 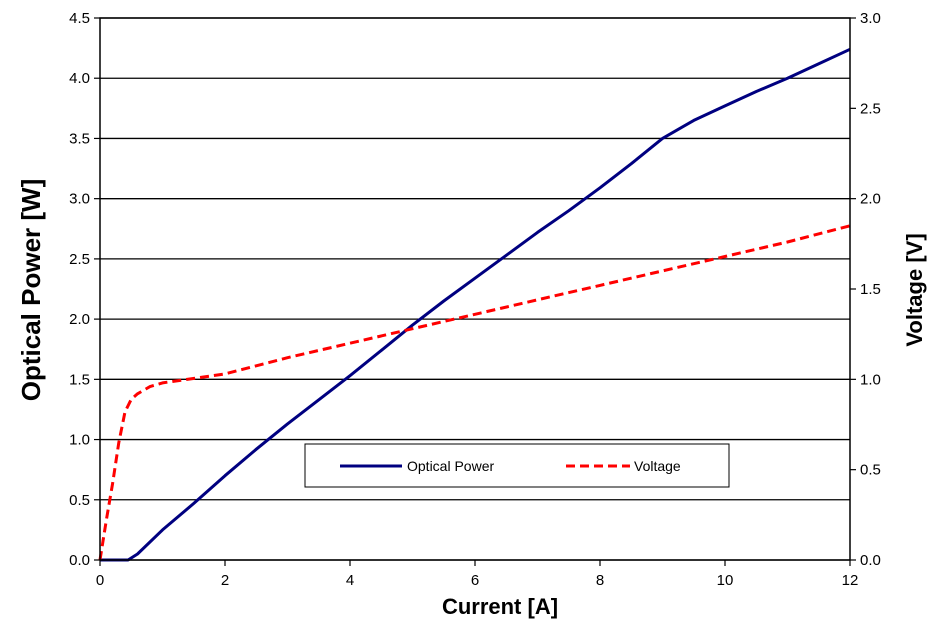 What do you see at coordinates (84, 289) in the screenshot?
I see `y-axis-ticks: 0.0 0.5 1.0 1.5 2.0 2.5 3.0 3.5 4.0 4.5` at bounding box center [84, 289].